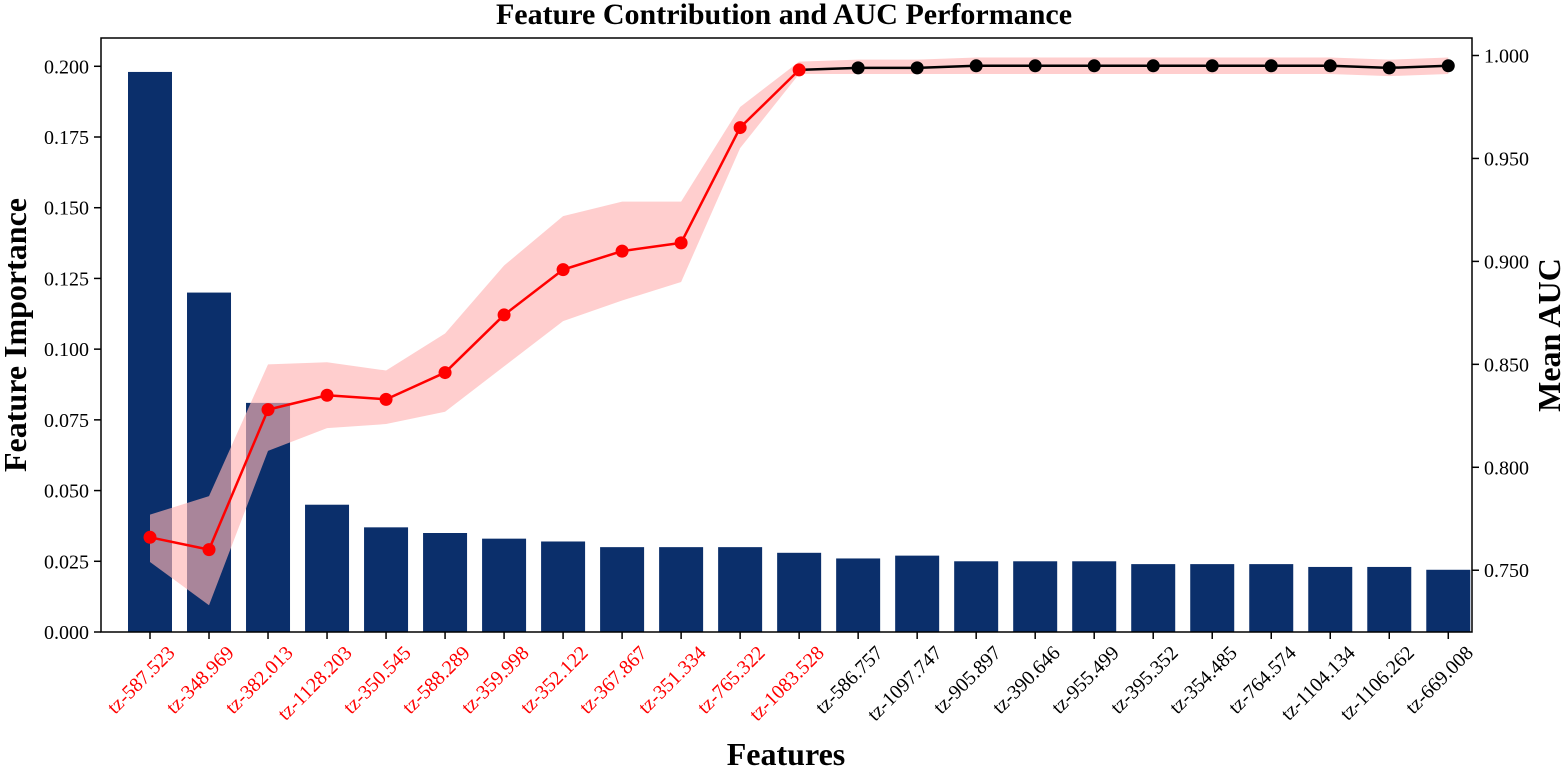 This screenshot has width=1568, height=771. Describe the element at coordinates (268, 410) in the screenshot. I see `auc-point-tz-382.013` at that location.